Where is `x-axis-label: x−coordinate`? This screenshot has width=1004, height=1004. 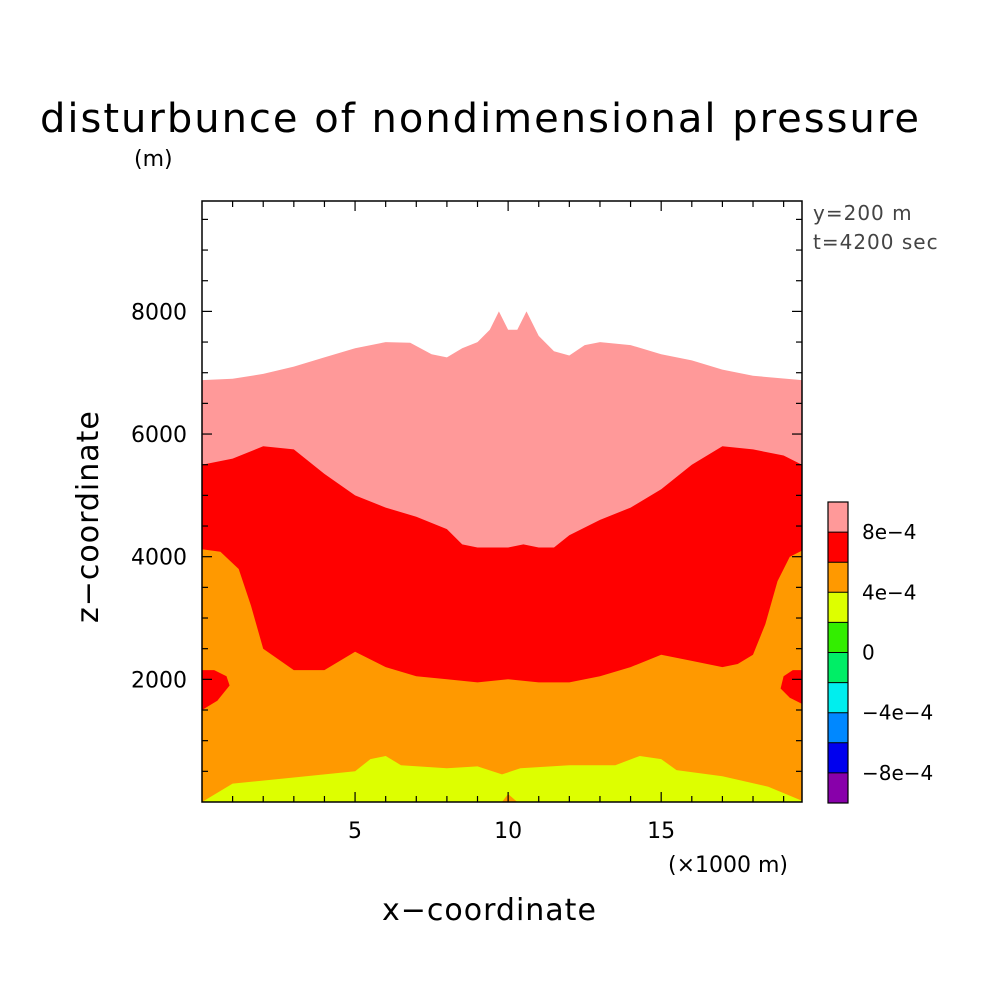
x-axis-label: x−coordinate is located at coordinates (489, 910).